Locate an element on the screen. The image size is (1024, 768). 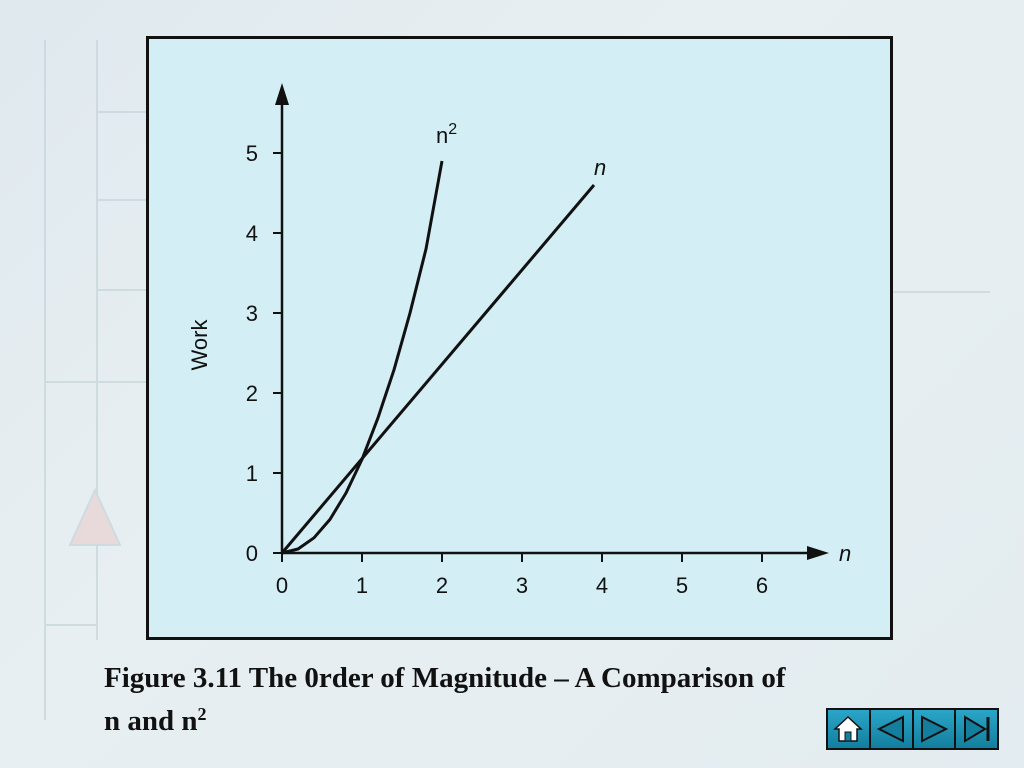
y-tick-label: 4 is located at coordinates (252, 233).